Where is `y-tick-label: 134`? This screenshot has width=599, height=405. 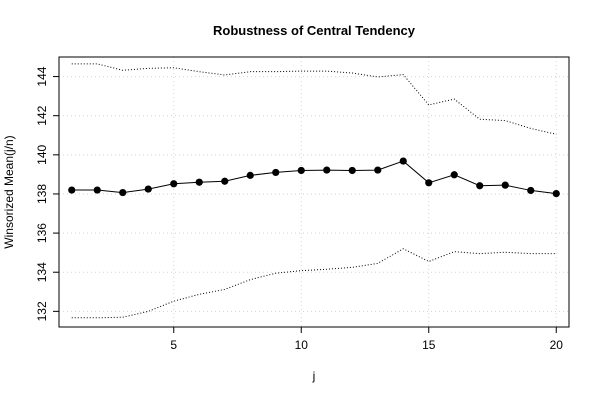
y-tick-label: 134 is located at coordinates (42, 272).